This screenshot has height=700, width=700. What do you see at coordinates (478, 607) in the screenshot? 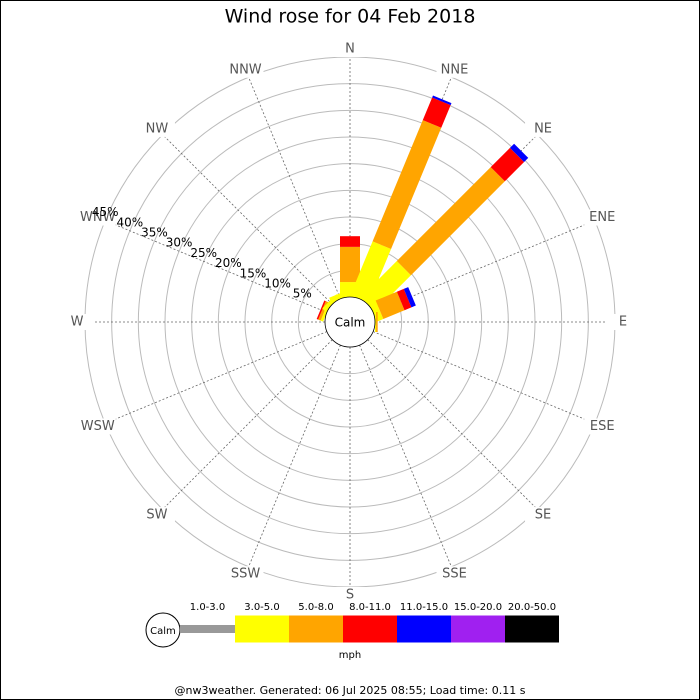
I see `legend-label: 15.0-20.0` at bounding box center [478, 607].